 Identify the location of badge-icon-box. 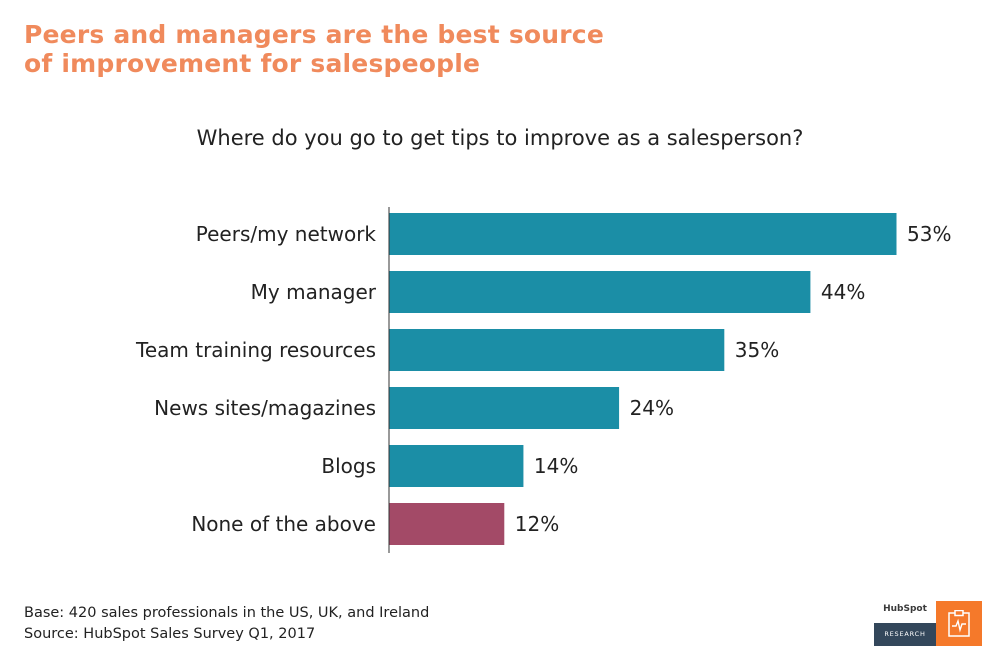
(959, 623).